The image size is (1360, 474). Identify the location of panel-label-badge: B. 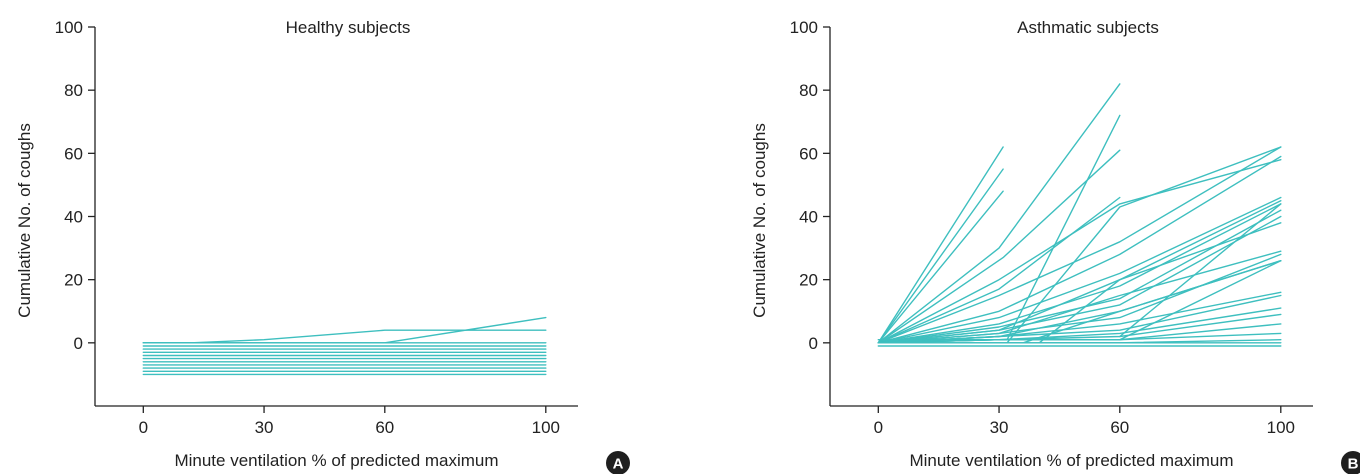
(1350, 462).